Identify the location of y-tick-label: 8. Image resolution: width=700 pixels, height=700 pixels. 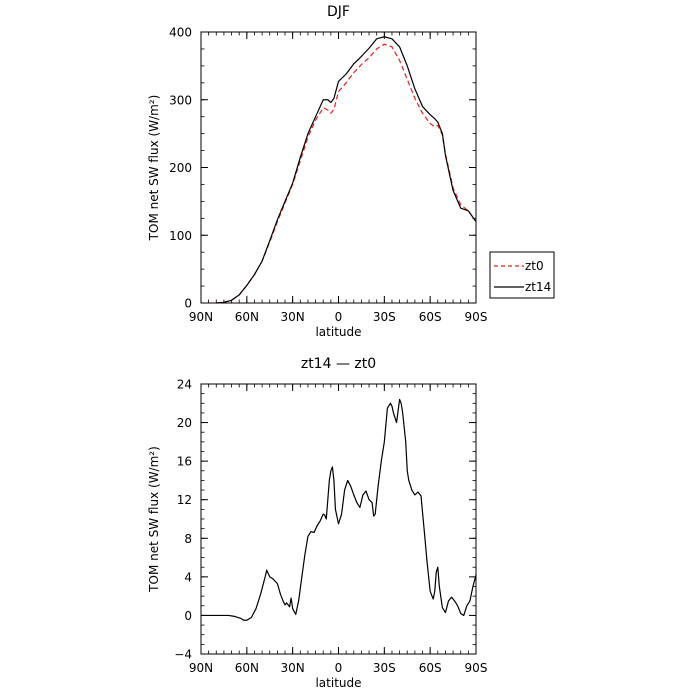
(188, 539).